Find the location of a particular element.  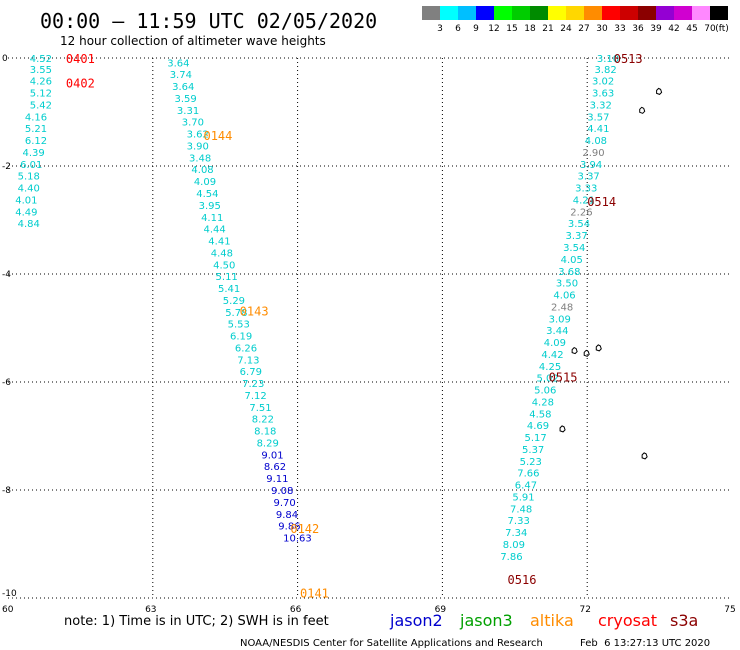

swh-value: 4.52 is located at coordinates (41, 59).